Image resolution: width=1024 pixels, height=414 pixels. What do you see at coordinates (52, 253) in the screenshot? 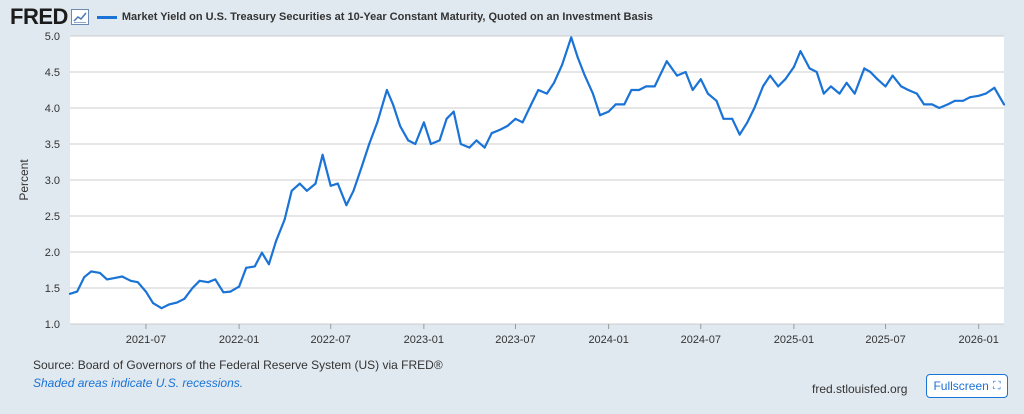
I see `y-tick-label: 2.0` at bounding box center [52, 253].